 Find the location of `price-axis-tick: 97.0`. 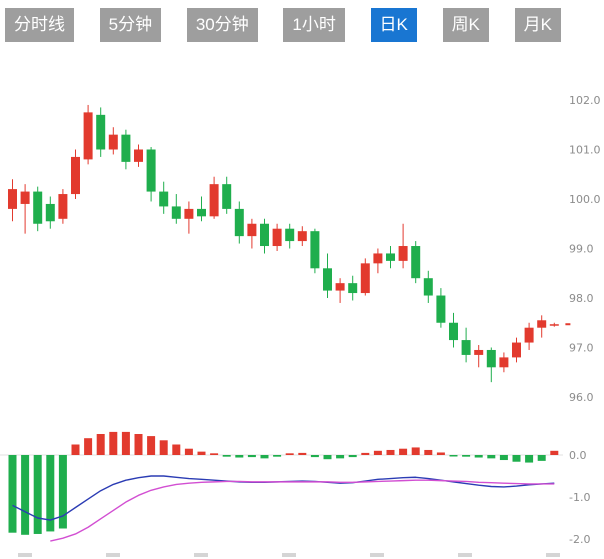

price-axis-tick: 97.0 is located at coordinates (581, 348).